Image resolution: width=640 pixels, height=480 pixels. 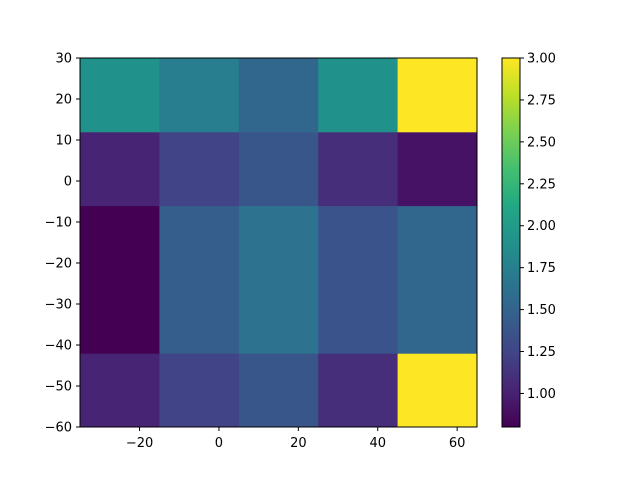 I want to click on x-tick-label: 40, so click(x=377, y=443).